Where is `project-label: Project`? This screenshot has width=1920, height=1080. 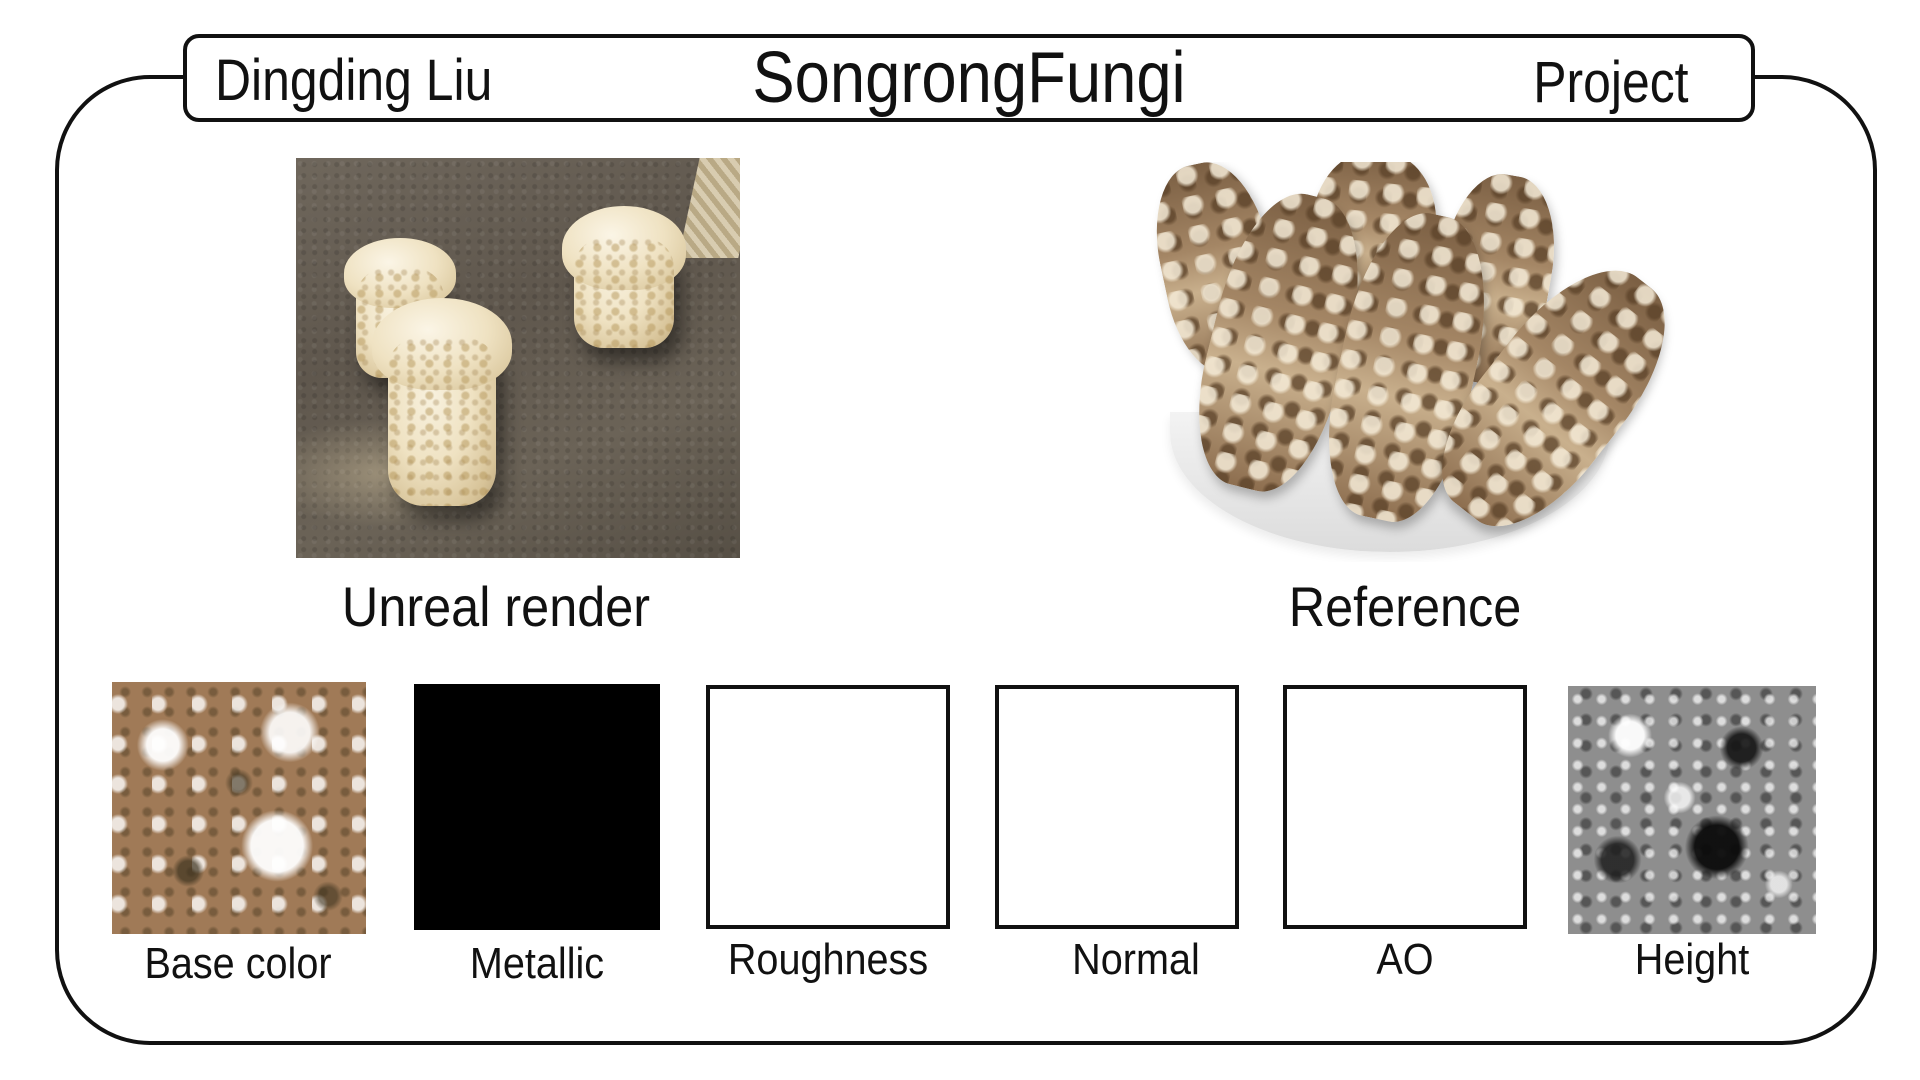 project-label: Project is located at coordinates (1611, 82).